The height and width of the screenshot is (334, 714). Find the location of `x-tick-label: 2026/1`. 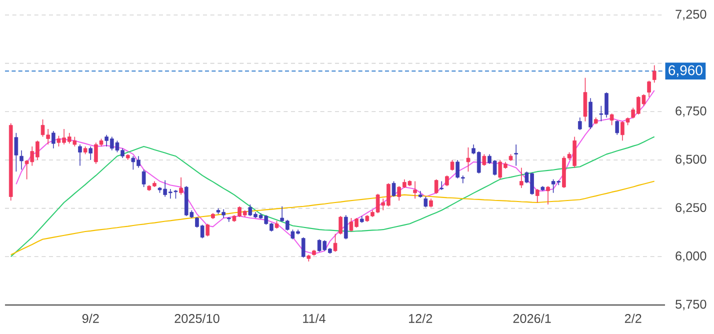

x-tick-label: 2026/1 is located at coordinates (532, 318).